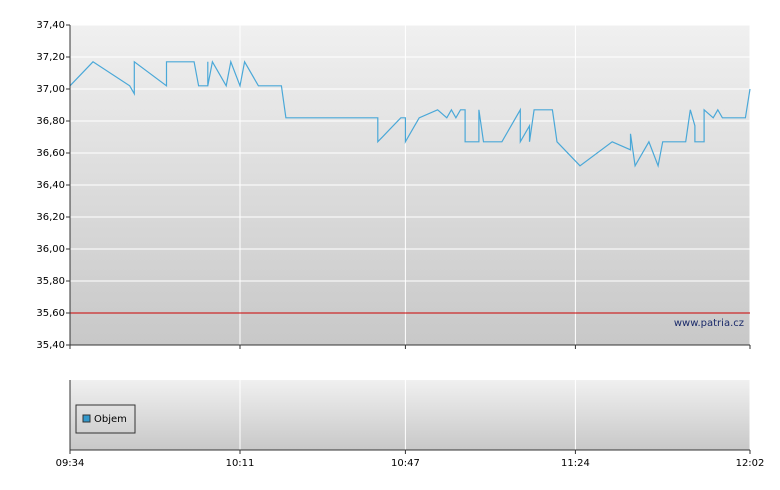 Image resolution: width=780 pixels, height=490 pixels. What do you see at coordinates (240, 463) in the screenshot?
I see `x-tick-label: 10:11` at bounding box center [240, 463].